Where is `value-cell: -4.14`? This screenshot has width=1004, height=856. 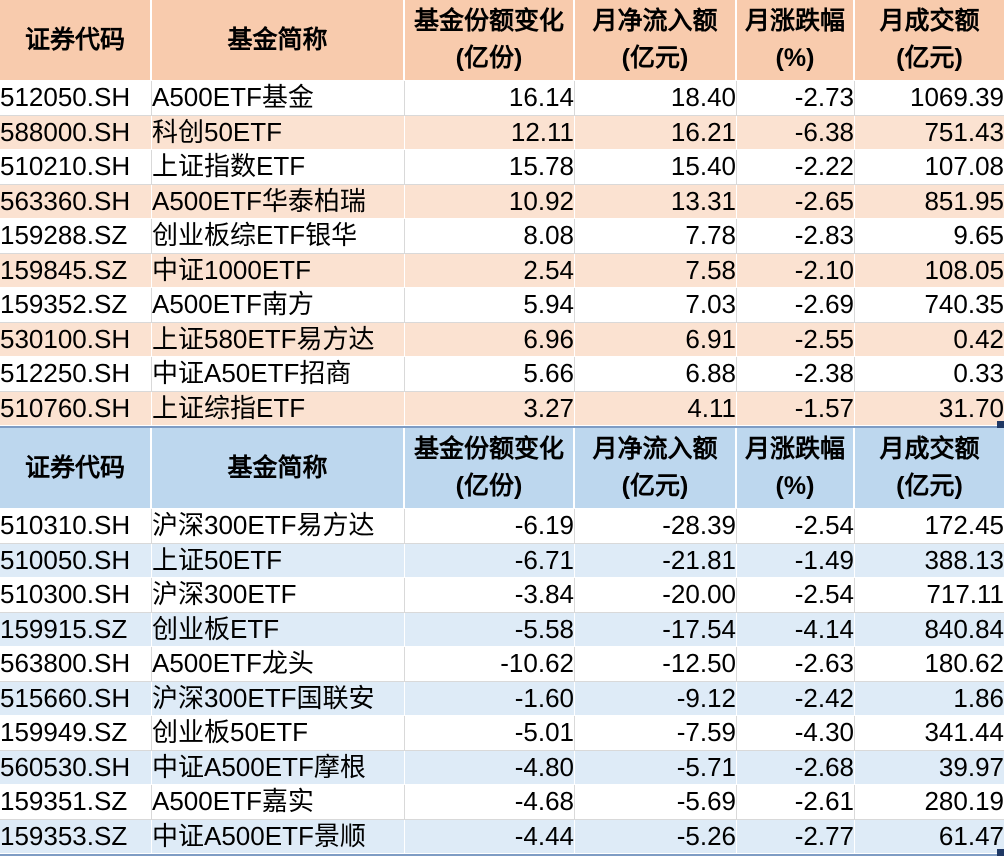
value-cell: -4.14 is located at coordinates (796, 629).